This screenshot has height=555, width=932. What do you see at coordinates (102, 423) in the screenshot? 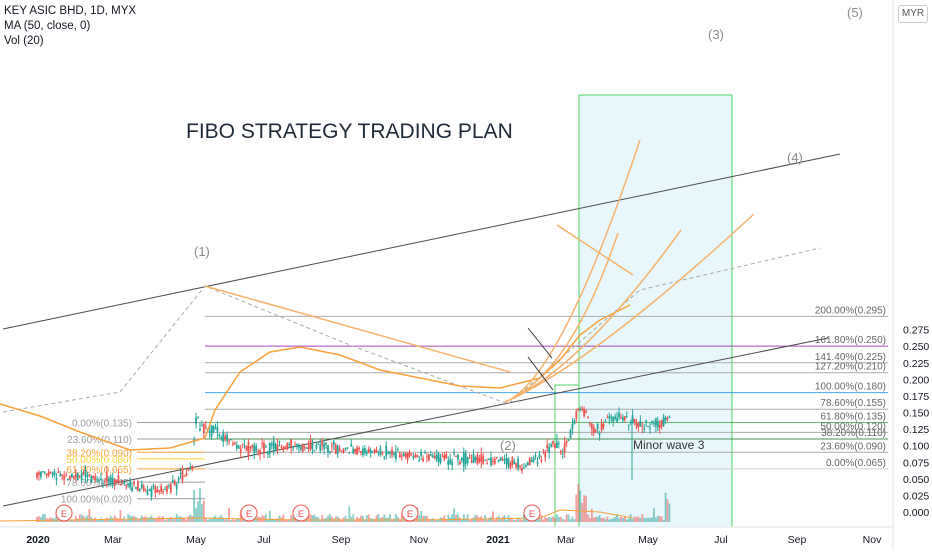
I see `fib1-level-label: 0.00%(0.135)` at bounding box center [102, 423].